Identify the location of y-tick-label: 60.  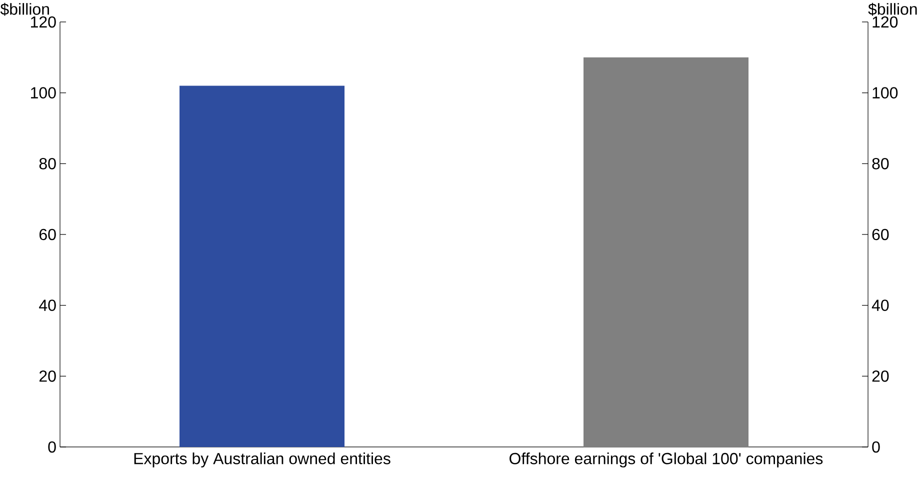
(48, 234).